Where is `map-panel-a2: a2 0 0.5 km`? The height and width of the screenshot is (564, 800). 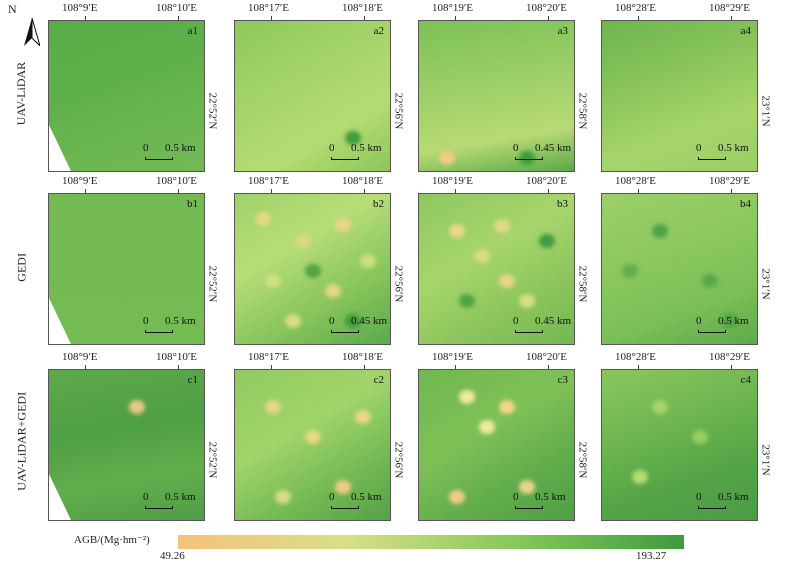 map-panel-a2: a2 0 0.5 km is located at coordinates (312, 96).